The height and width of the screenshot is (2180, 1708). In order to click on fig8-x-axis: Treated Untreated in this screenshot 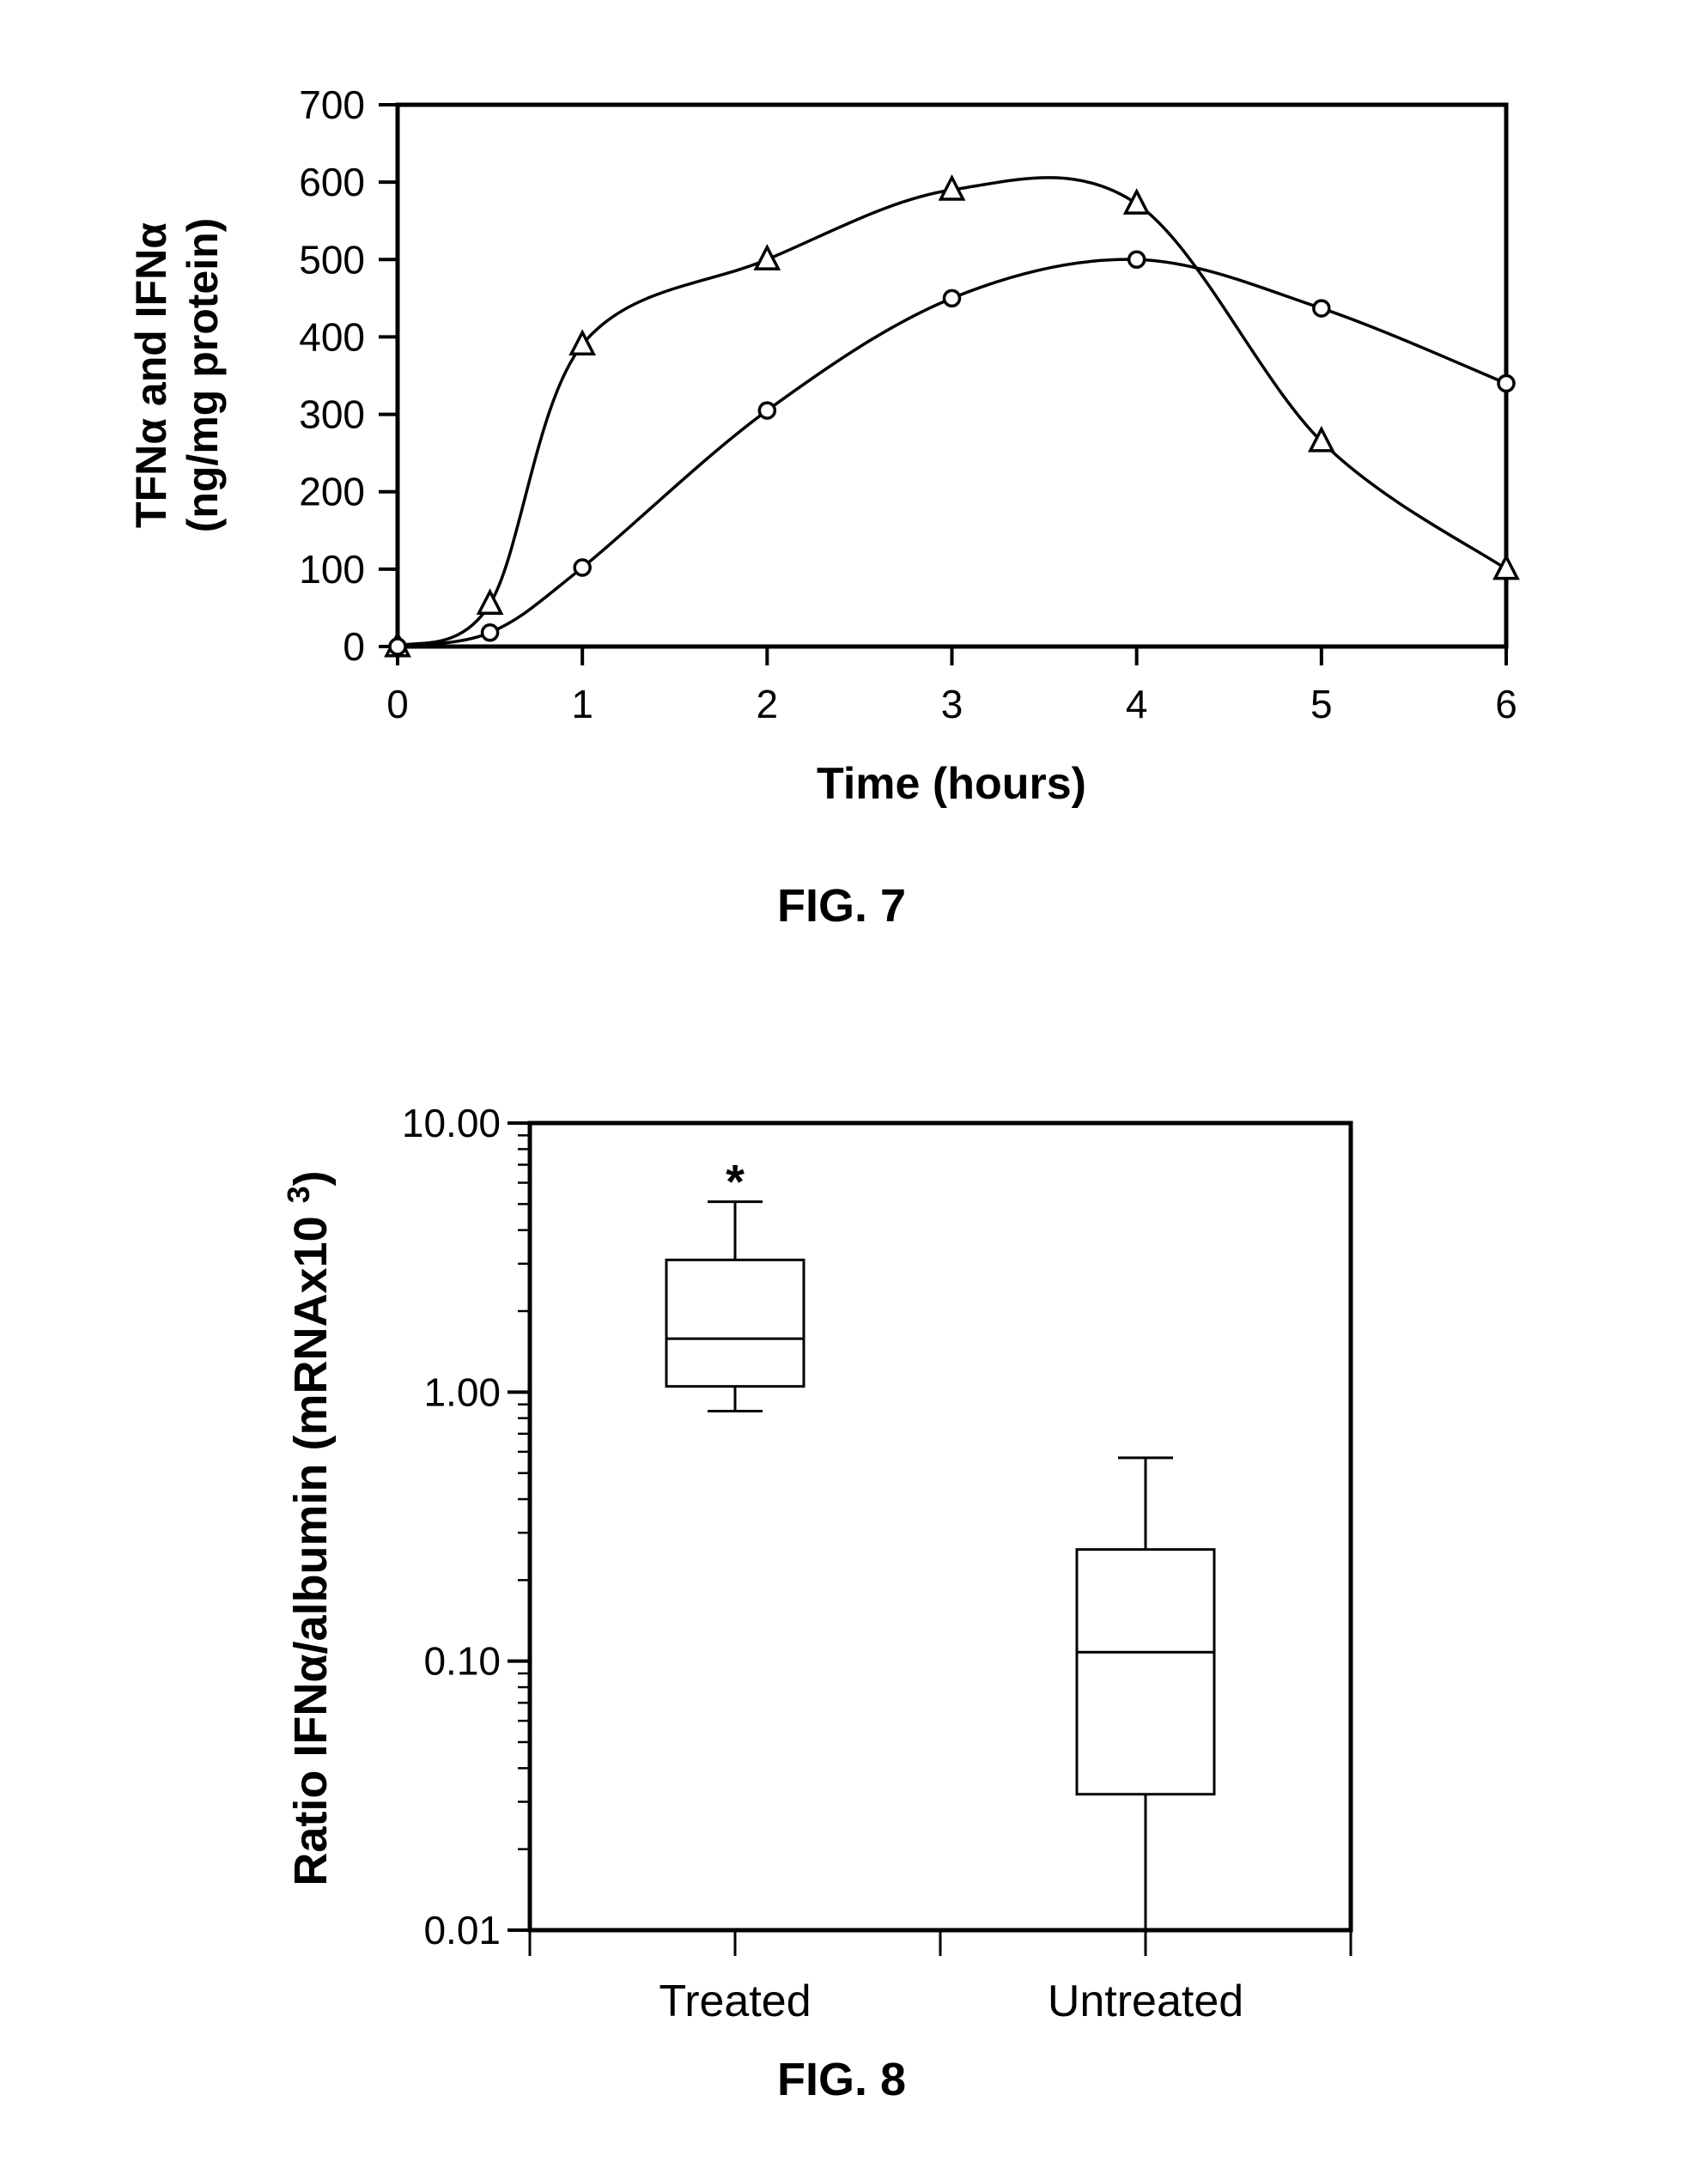, I will do `click(940, 1978)`.